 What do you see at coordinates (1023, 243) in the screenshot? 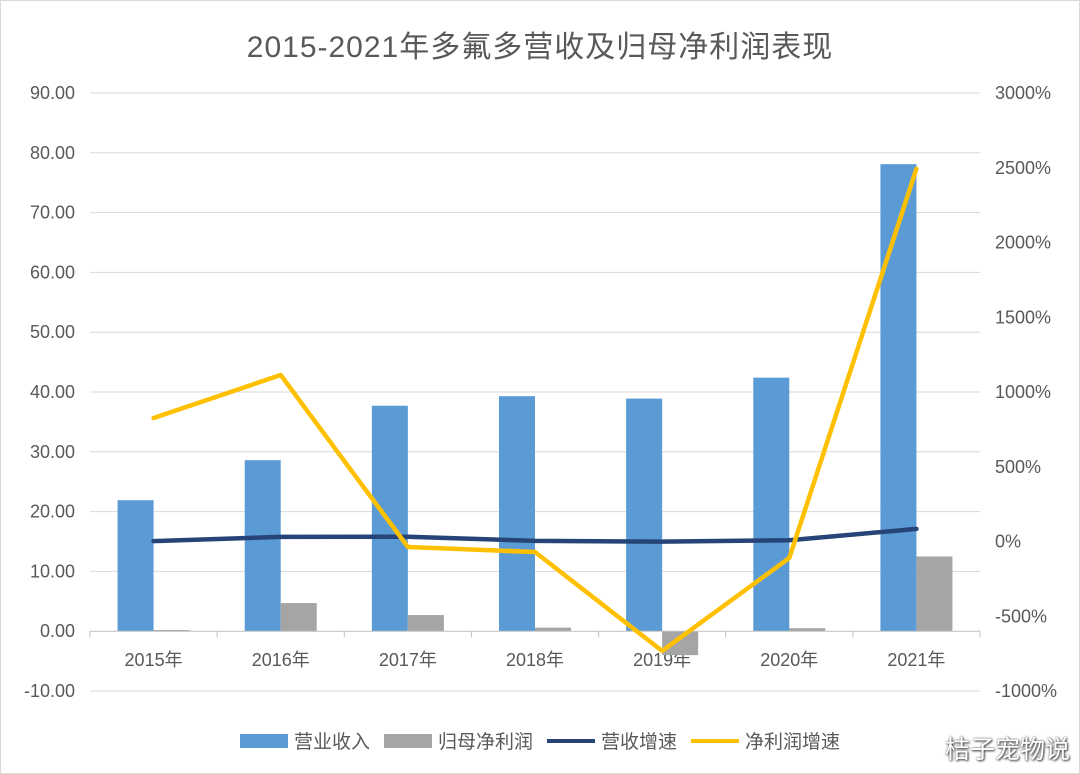
I see `right-axis-tick-label: 2000%` at bounding box center [1023, 243].